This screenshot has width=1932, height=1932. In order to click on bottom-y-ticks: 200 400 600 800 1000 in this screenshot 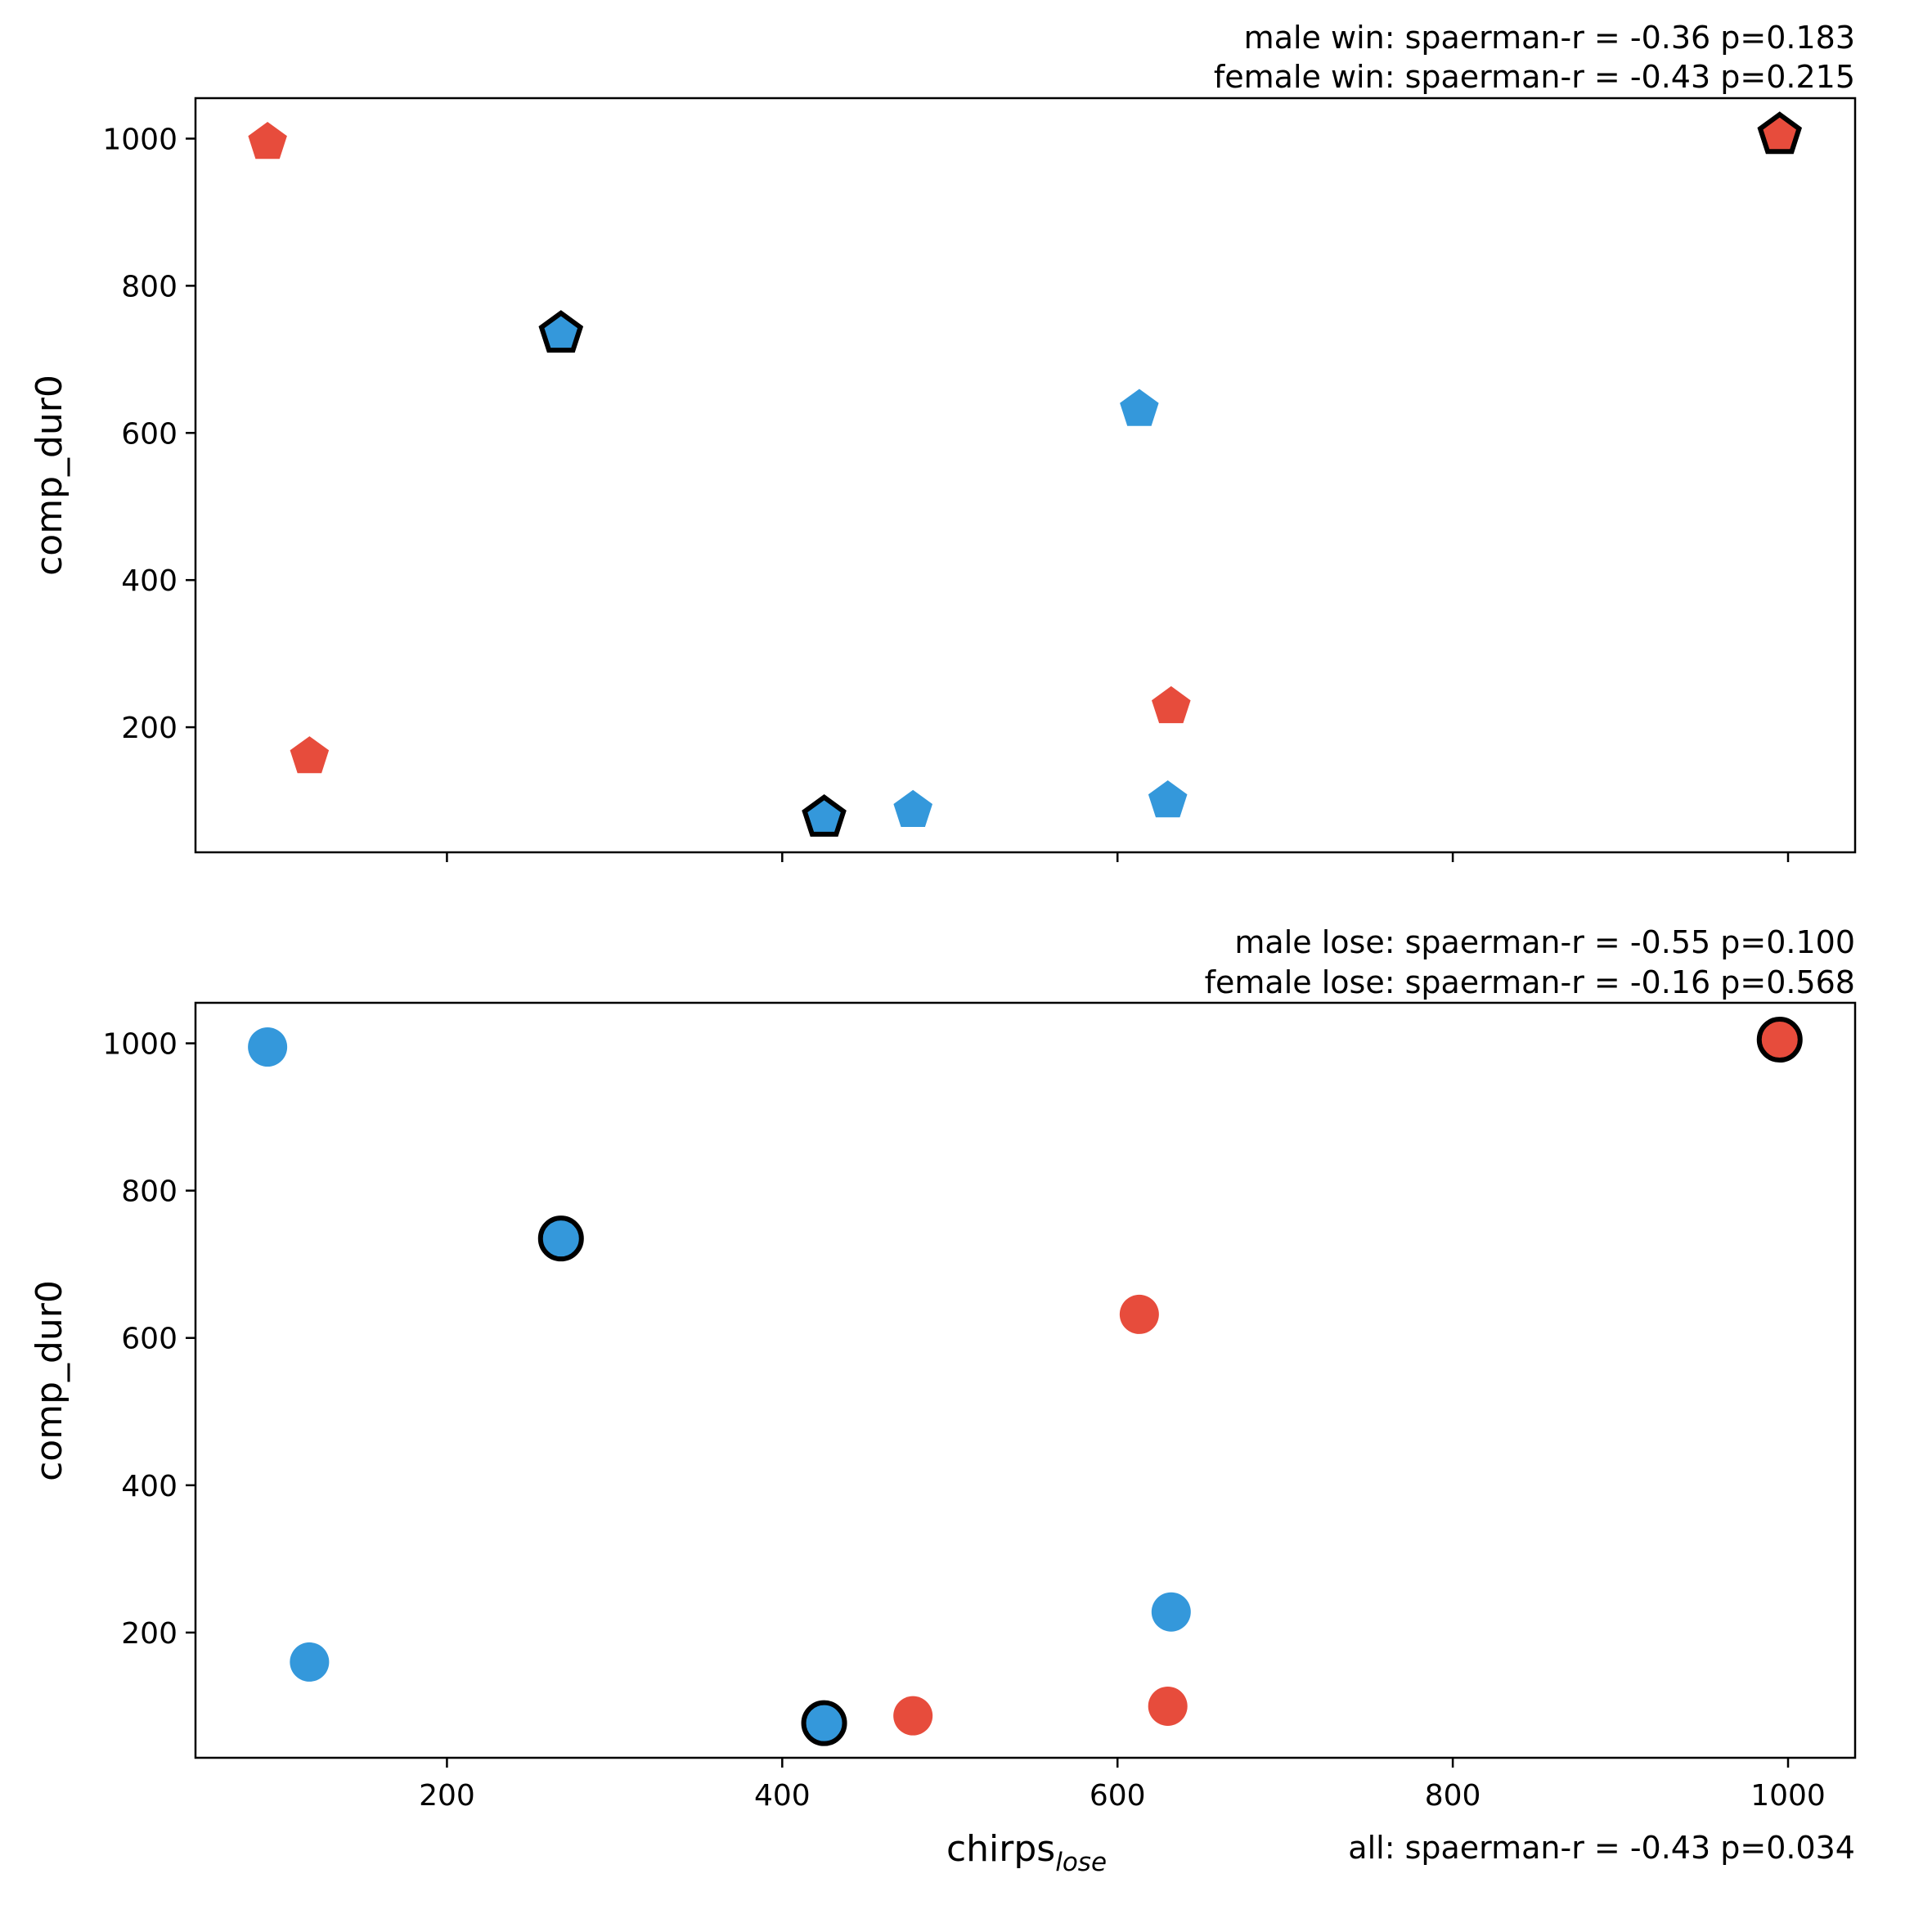, I will do `click(148, 1339)`.